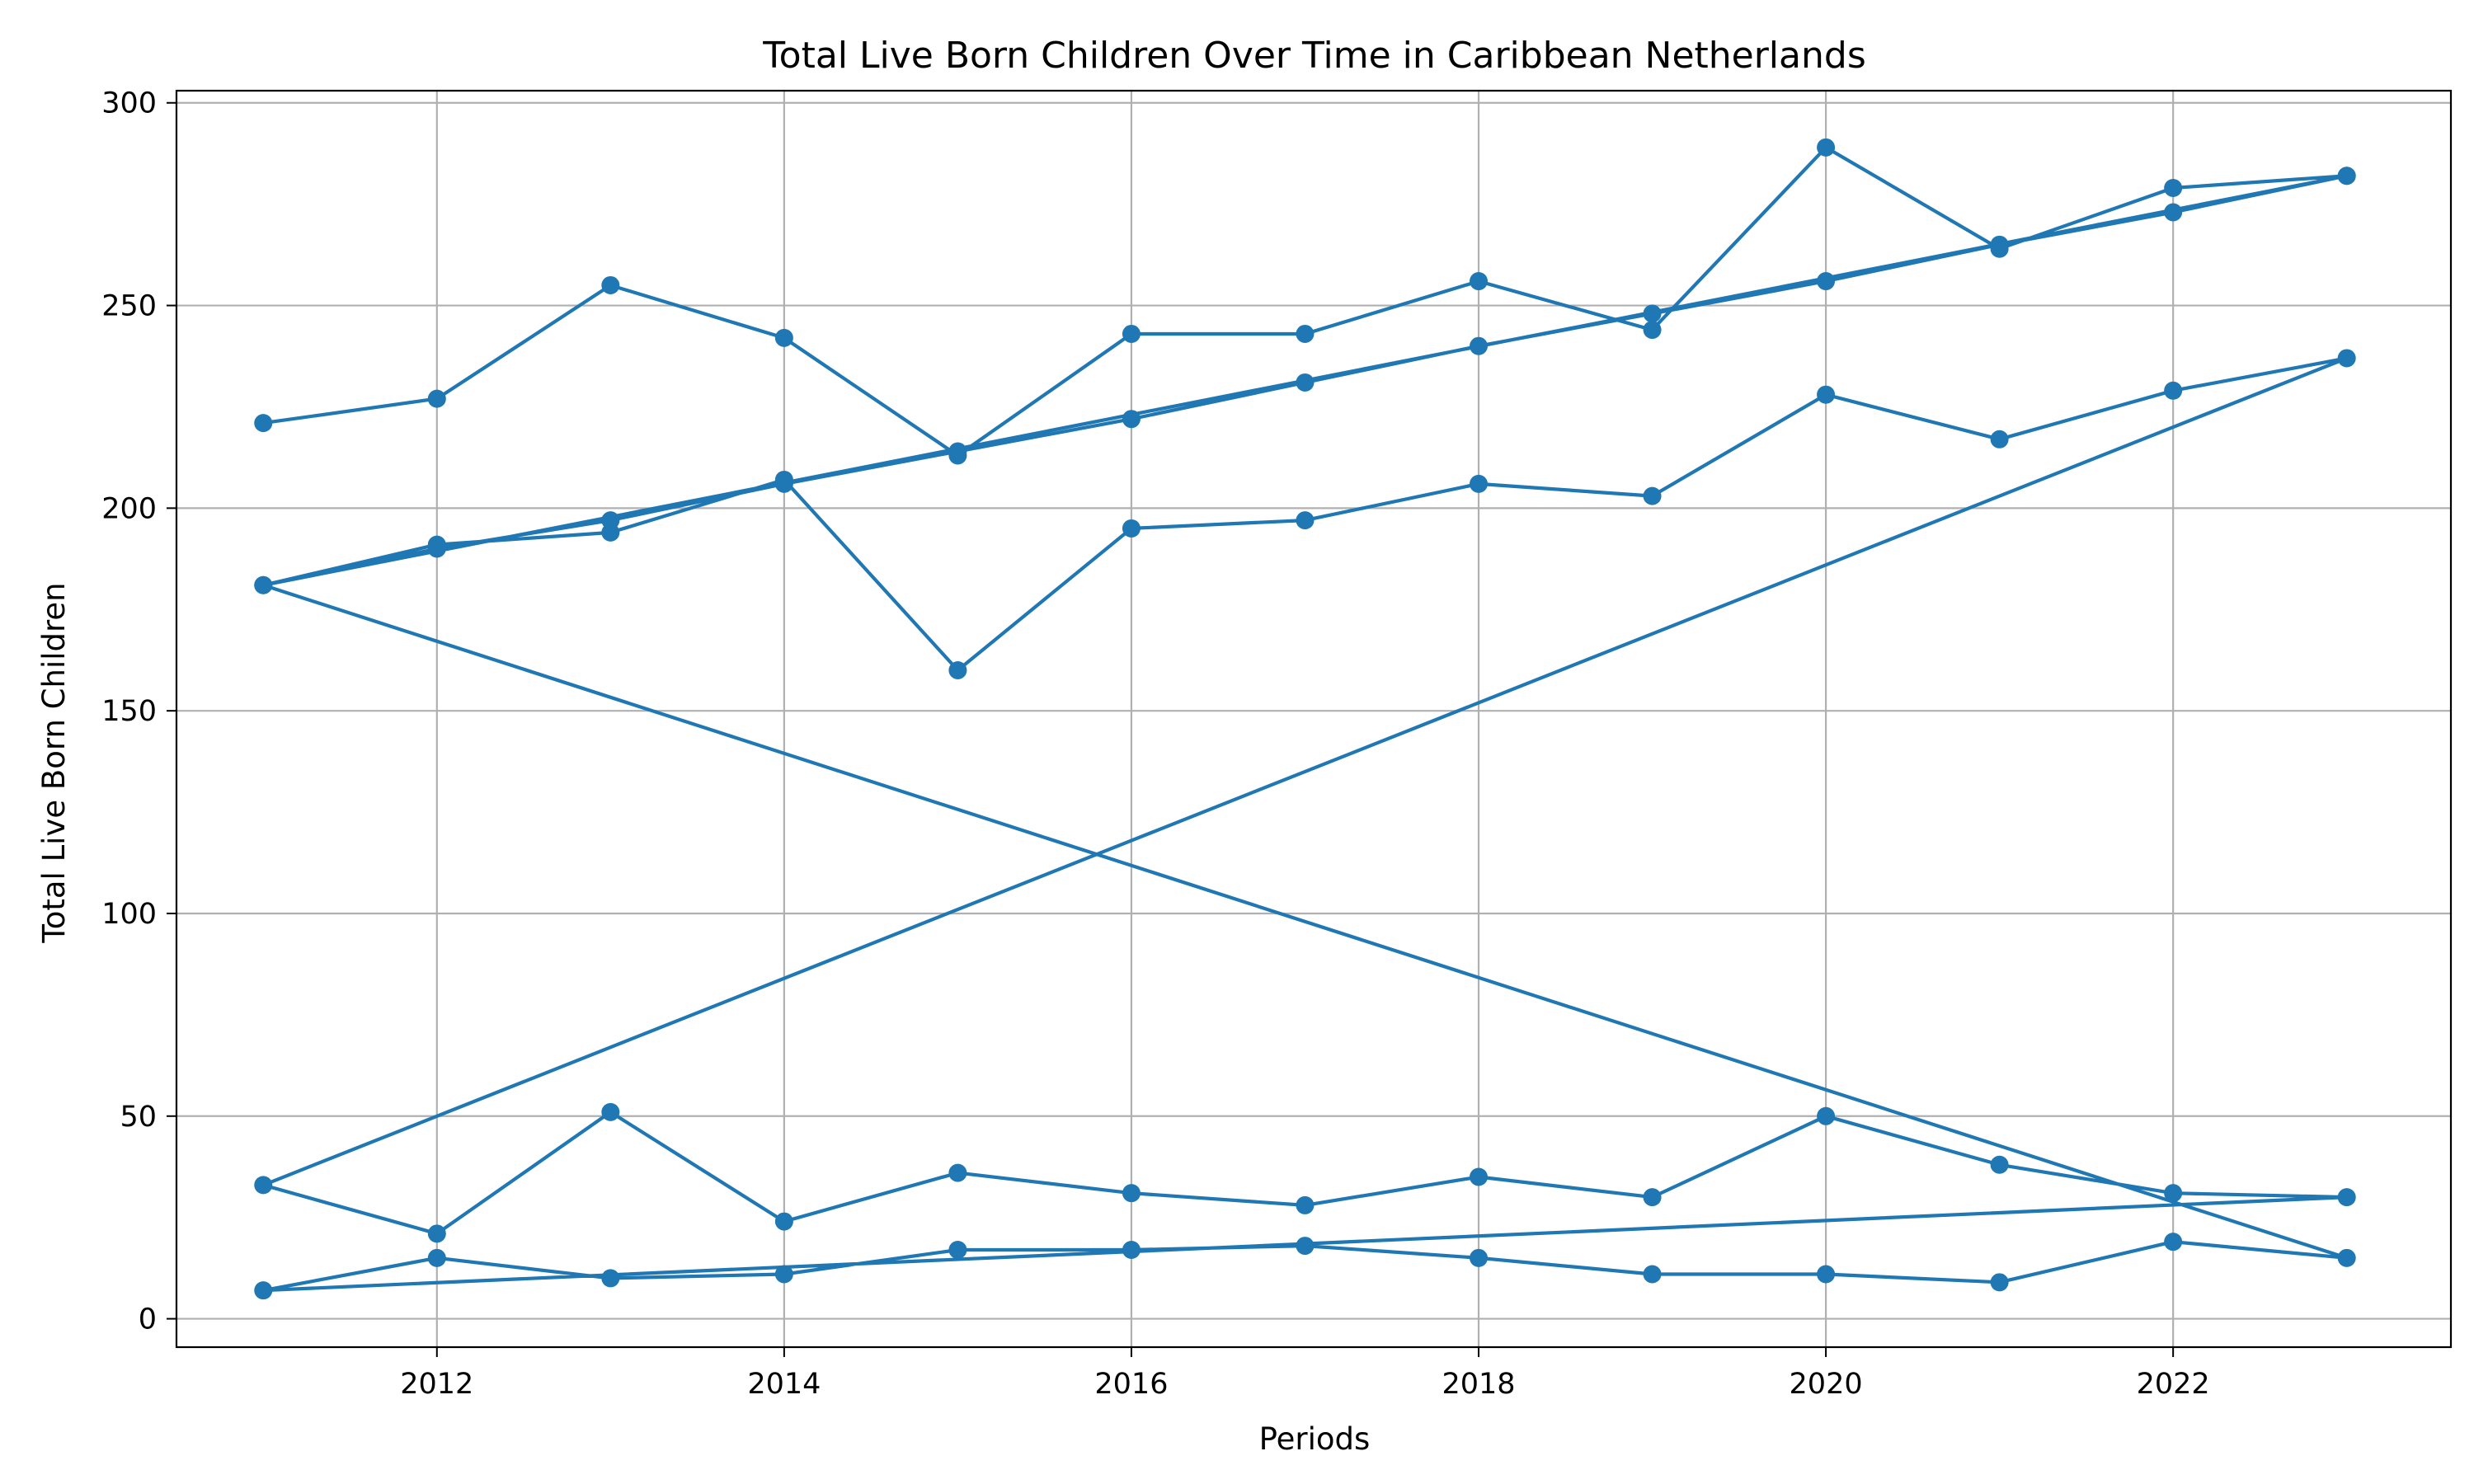 This screenshot has width=2474, height=1484. What do you see at coordinates (436, 1384) in the screenshot?
I see `x-tick-label: 2012` at bounding box center [436, 1384].